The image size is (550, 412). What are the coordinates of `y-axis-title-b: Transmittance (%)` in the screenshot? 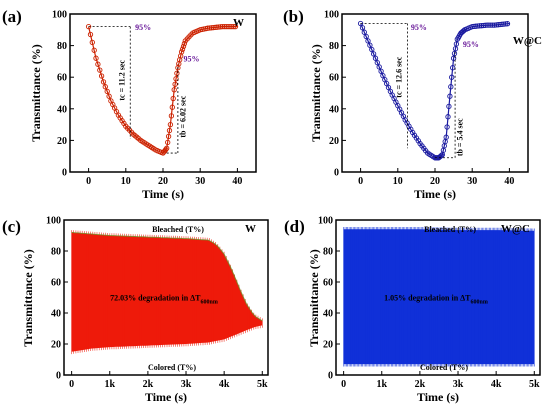 It's located at (316, 92).